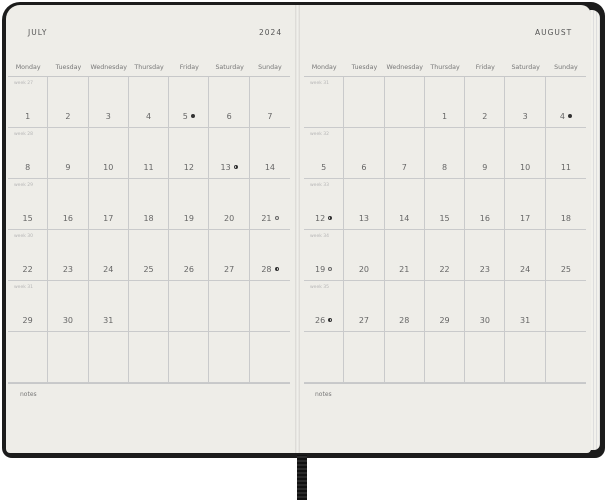 The height and width of the screenshot is (500, 606). I want to click on last-moon-icon, so click(276, 269).